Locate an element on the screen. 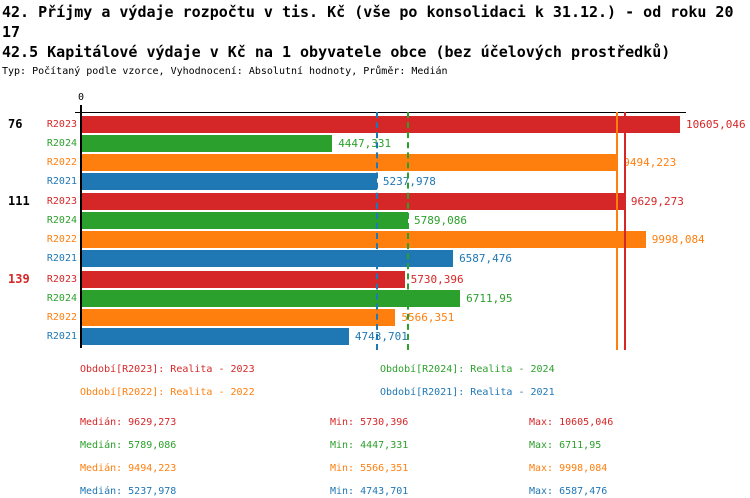 The image size is (750, 498). bar-value-label-R2021: 4743,701 is located at coordinates (381, 336).